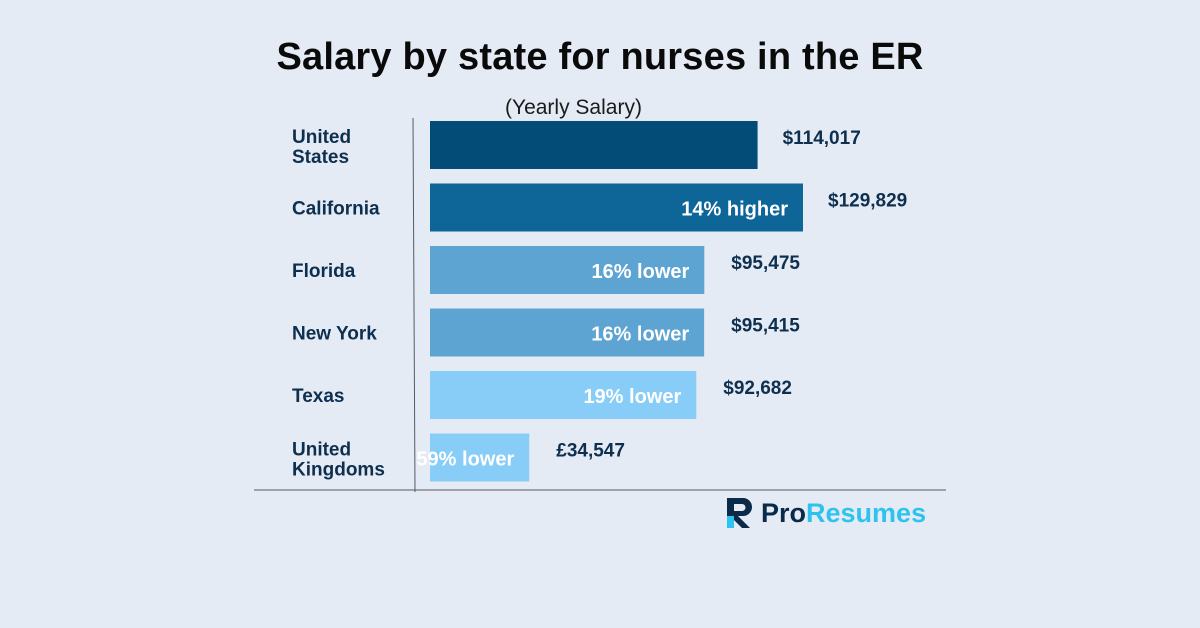 This screenshot has width=1200, height=628. Describe the element at coordinates (765, 326) in the screenshot. I see `value-label-3: $95,415` at that location.